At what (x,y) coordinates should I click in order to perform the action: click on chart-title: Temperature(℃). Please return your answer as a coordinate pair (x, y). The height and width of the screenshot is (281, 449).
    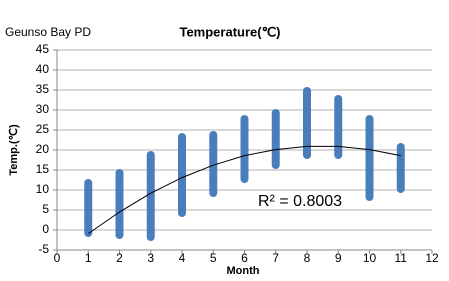
    Looking at the image, I should click on (229, 31).